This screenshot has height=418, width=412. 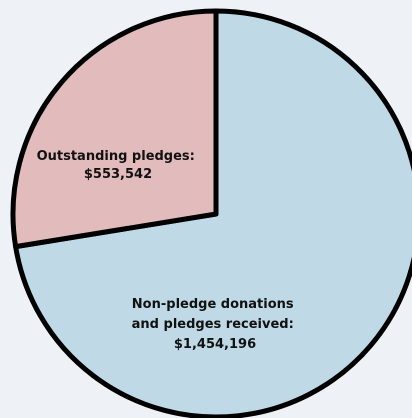 What do you see at coordinates (118, 165) in the screenshot?
I see `slice-label-outstanding-pledges: Outstanding pledges: $553,542` at bounding box center [118, 165].